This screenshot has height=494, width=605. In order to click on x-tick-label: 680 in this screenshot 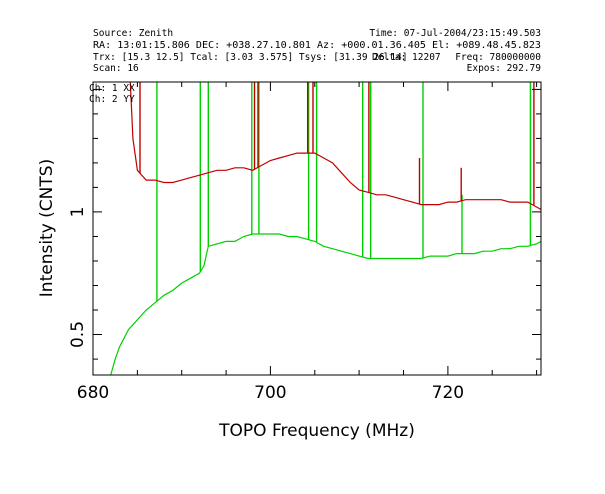, I will do `click(93, 393)`.